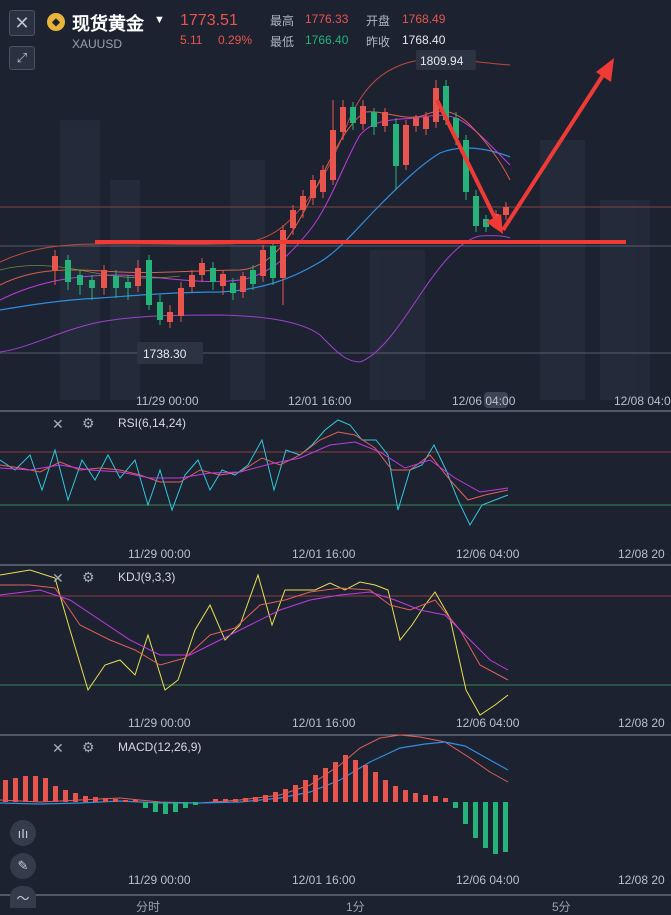 The image size is (671, 915). Describe the element at coordinates (378, 42) in the screenshot. I see `prev-close-label: 昨收` at that location.